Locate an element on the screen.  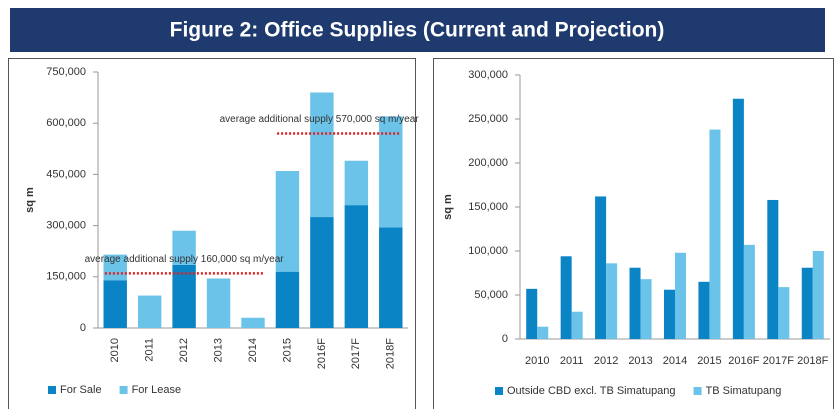
banner is located at coordinates (417, 30).